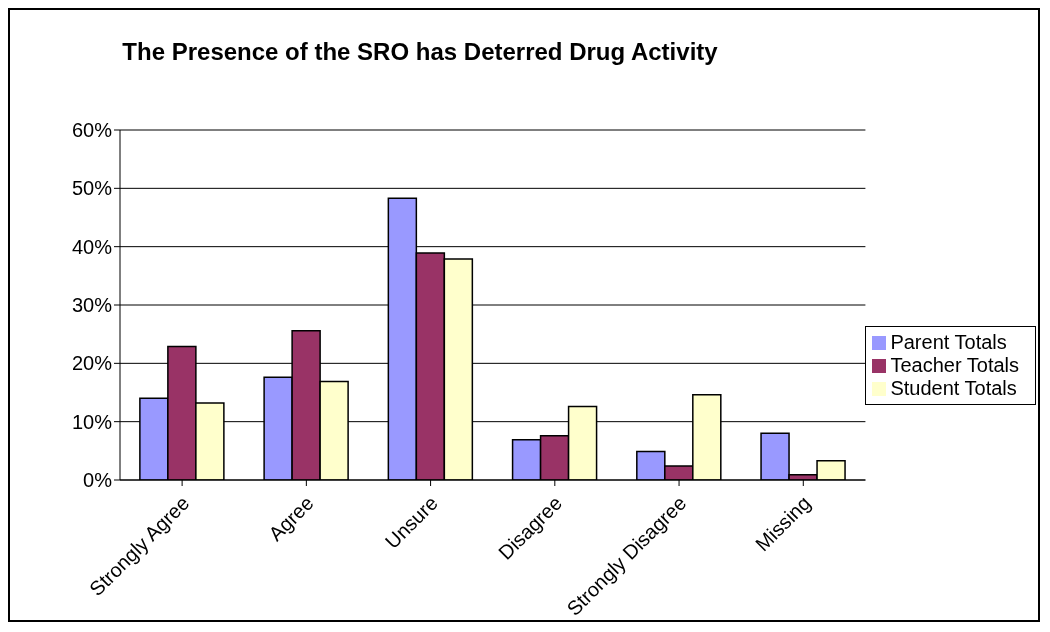  I want to click on chart-title: The Presence of the SRO has Deterred Drug Activity, so click(420, 52).